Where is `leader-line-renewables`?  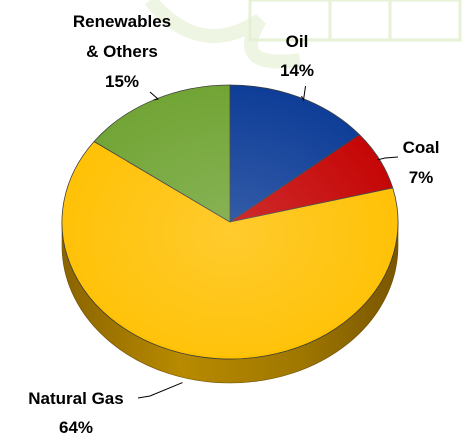
leader-line-renewables is located at coordinates (154, 96).